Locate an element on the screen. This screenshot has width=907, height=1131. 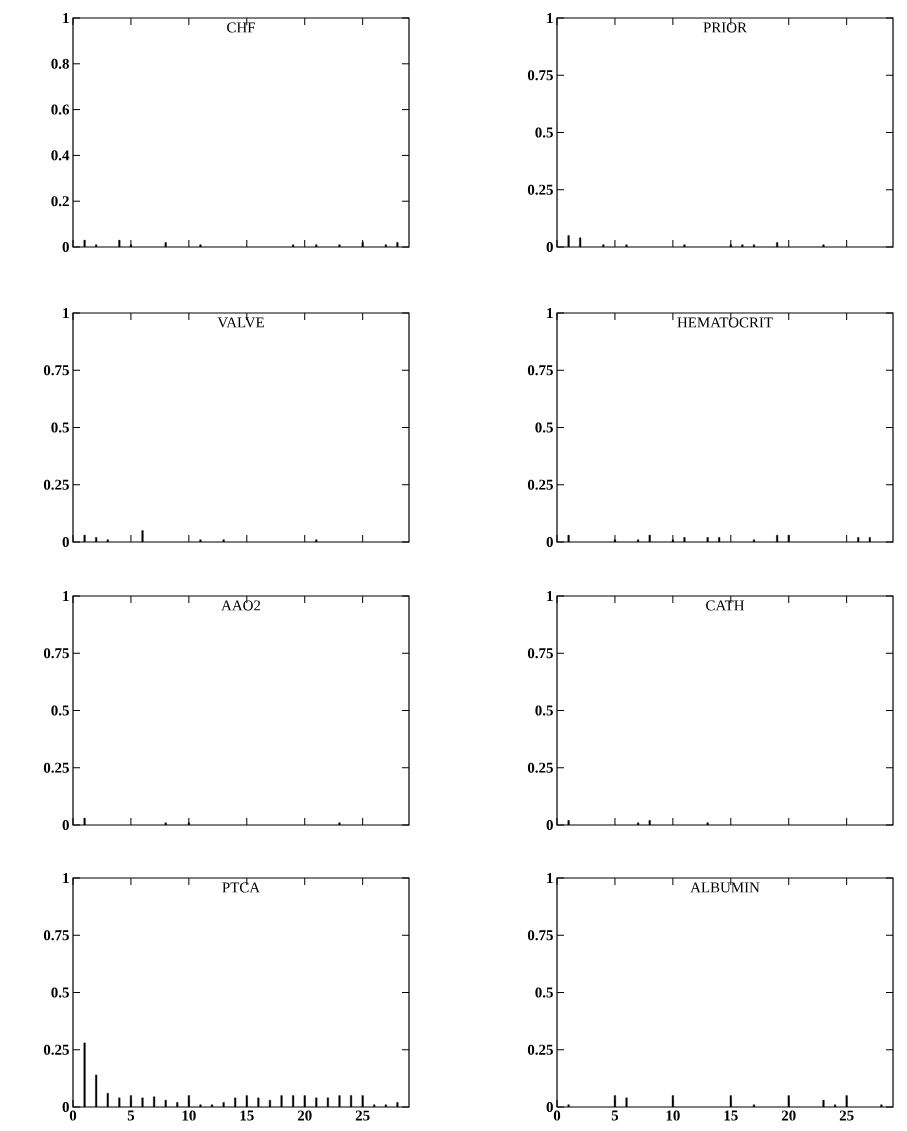
y-tick-label: 0.8 is located at coordinates (60, 63).